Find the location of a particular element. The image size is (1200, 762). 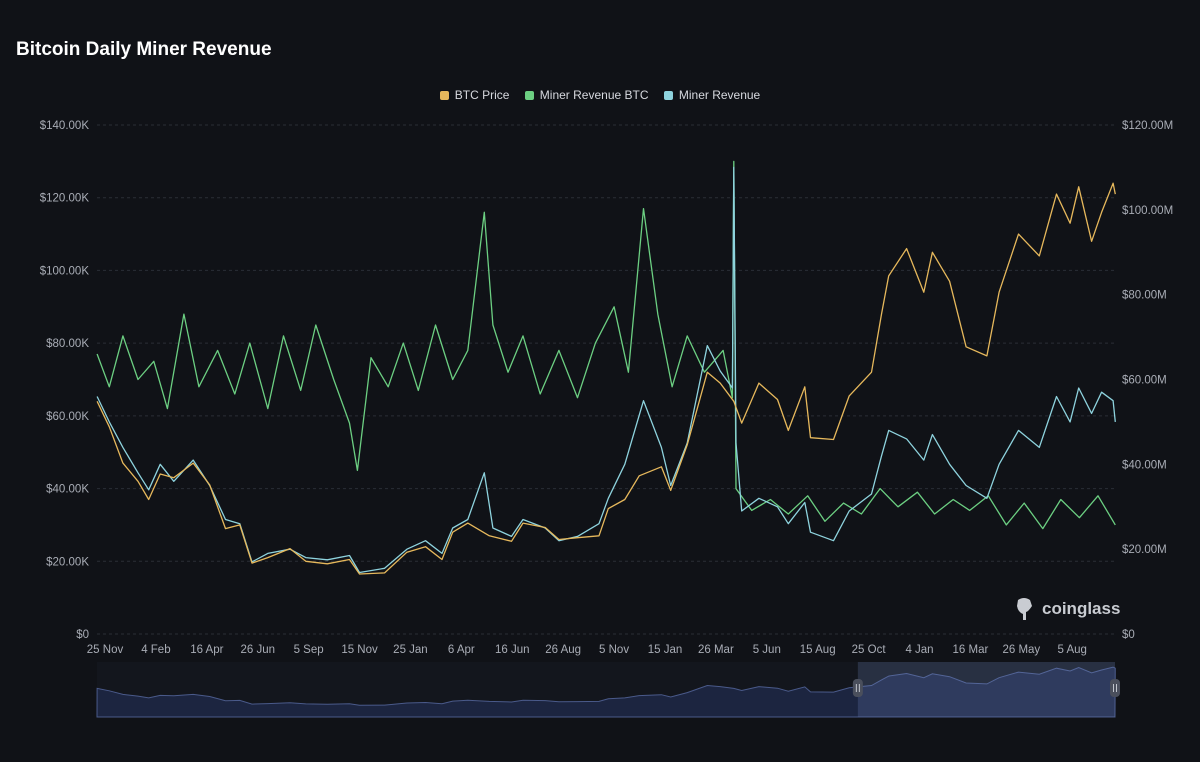

x-tick-label: 15 Aug is located at coordinates (818, 650).